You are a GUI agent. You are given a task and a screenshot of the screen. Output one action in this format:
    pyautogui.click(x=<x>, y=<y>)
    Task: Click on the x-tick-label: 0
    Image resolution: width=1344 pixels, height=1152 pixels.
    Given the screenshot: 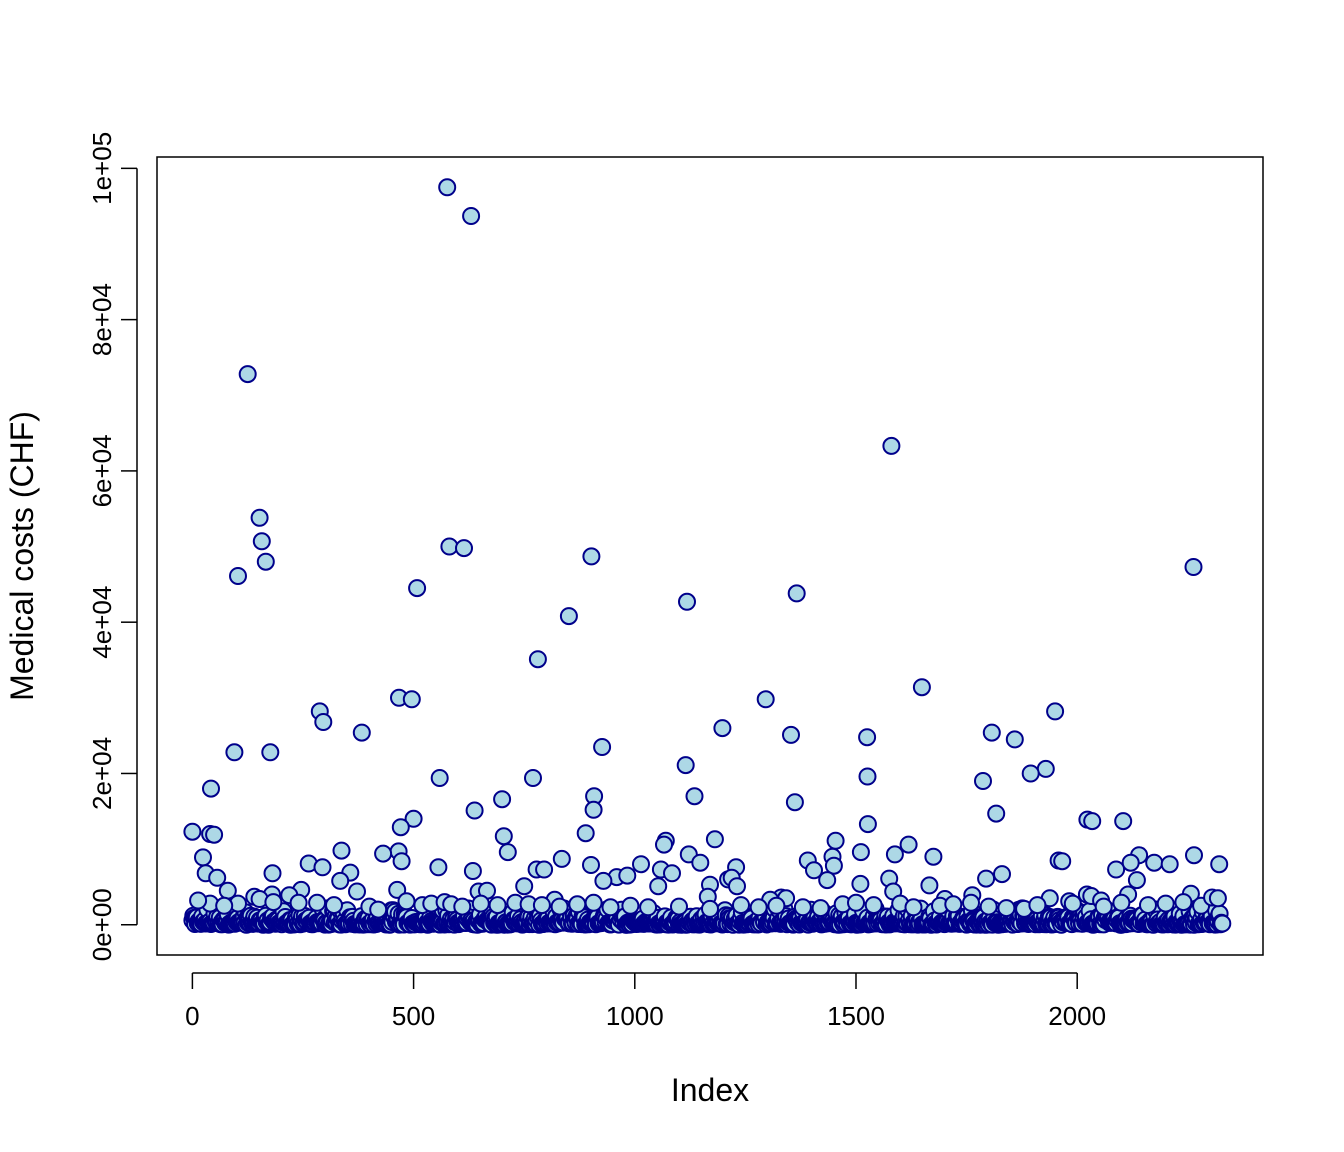 What is the action you would take?
    pyautogui.click(x=192, y=1016)
    